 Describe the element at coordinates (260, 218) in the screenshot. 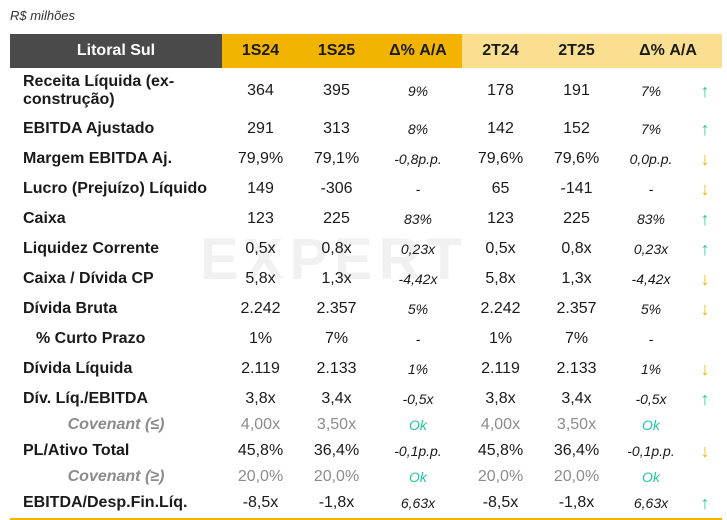

I see `value-cell: 123` at that location.